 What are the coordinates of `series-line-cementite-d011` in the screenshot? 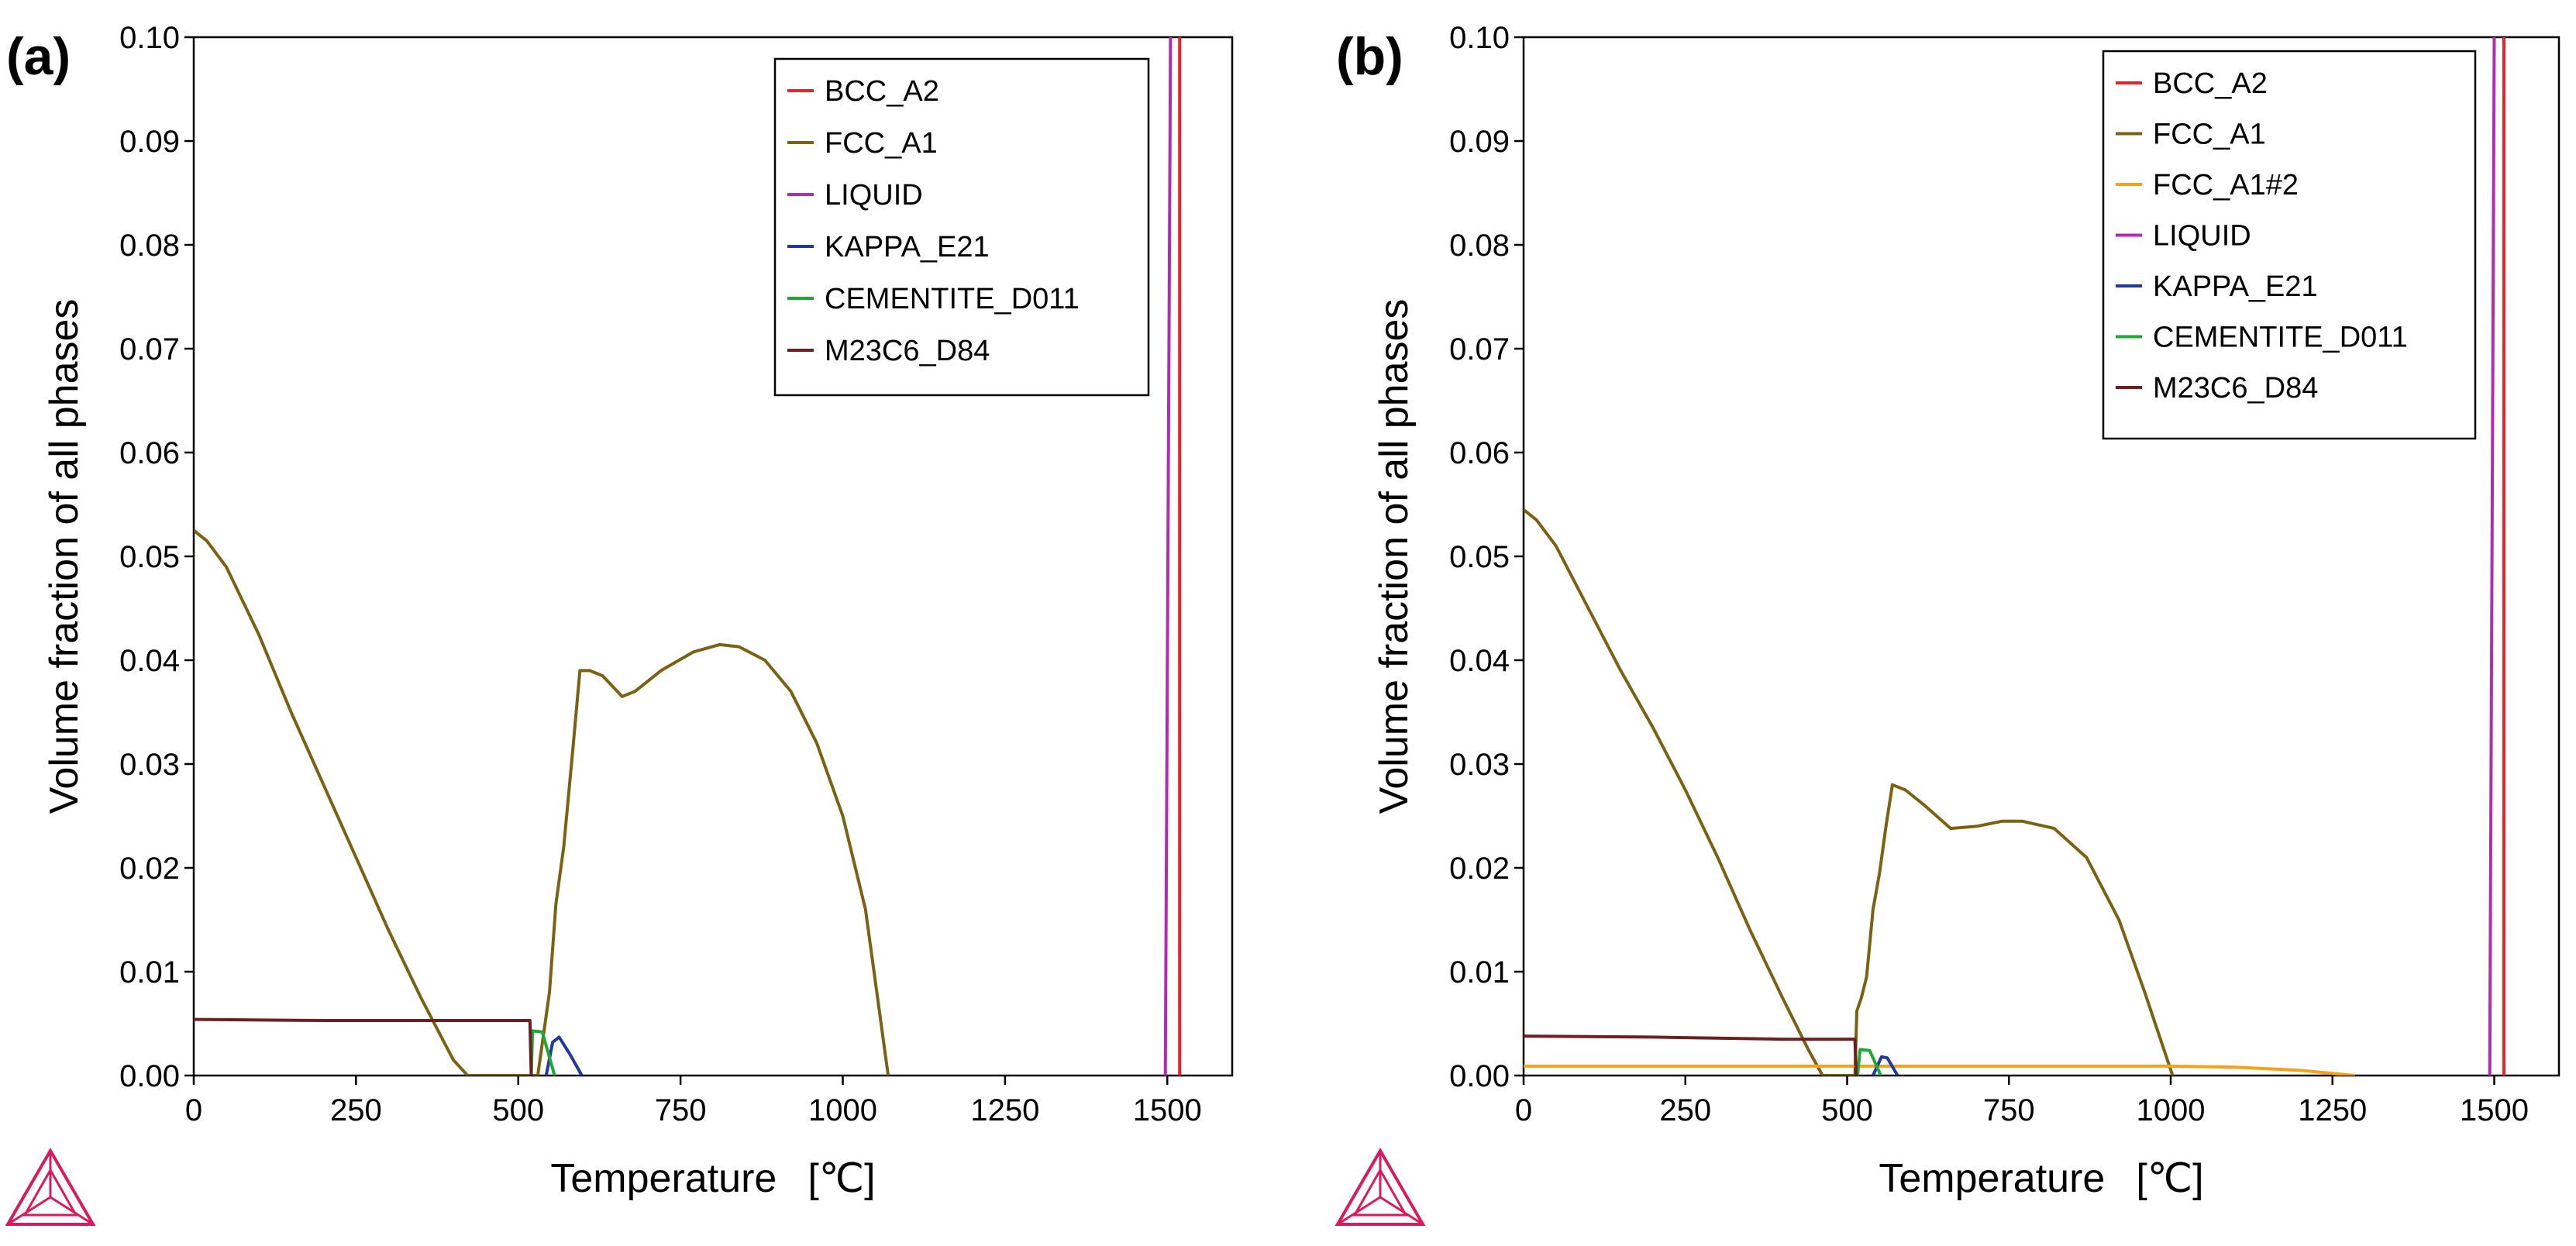 It's located at (1868, 1062).